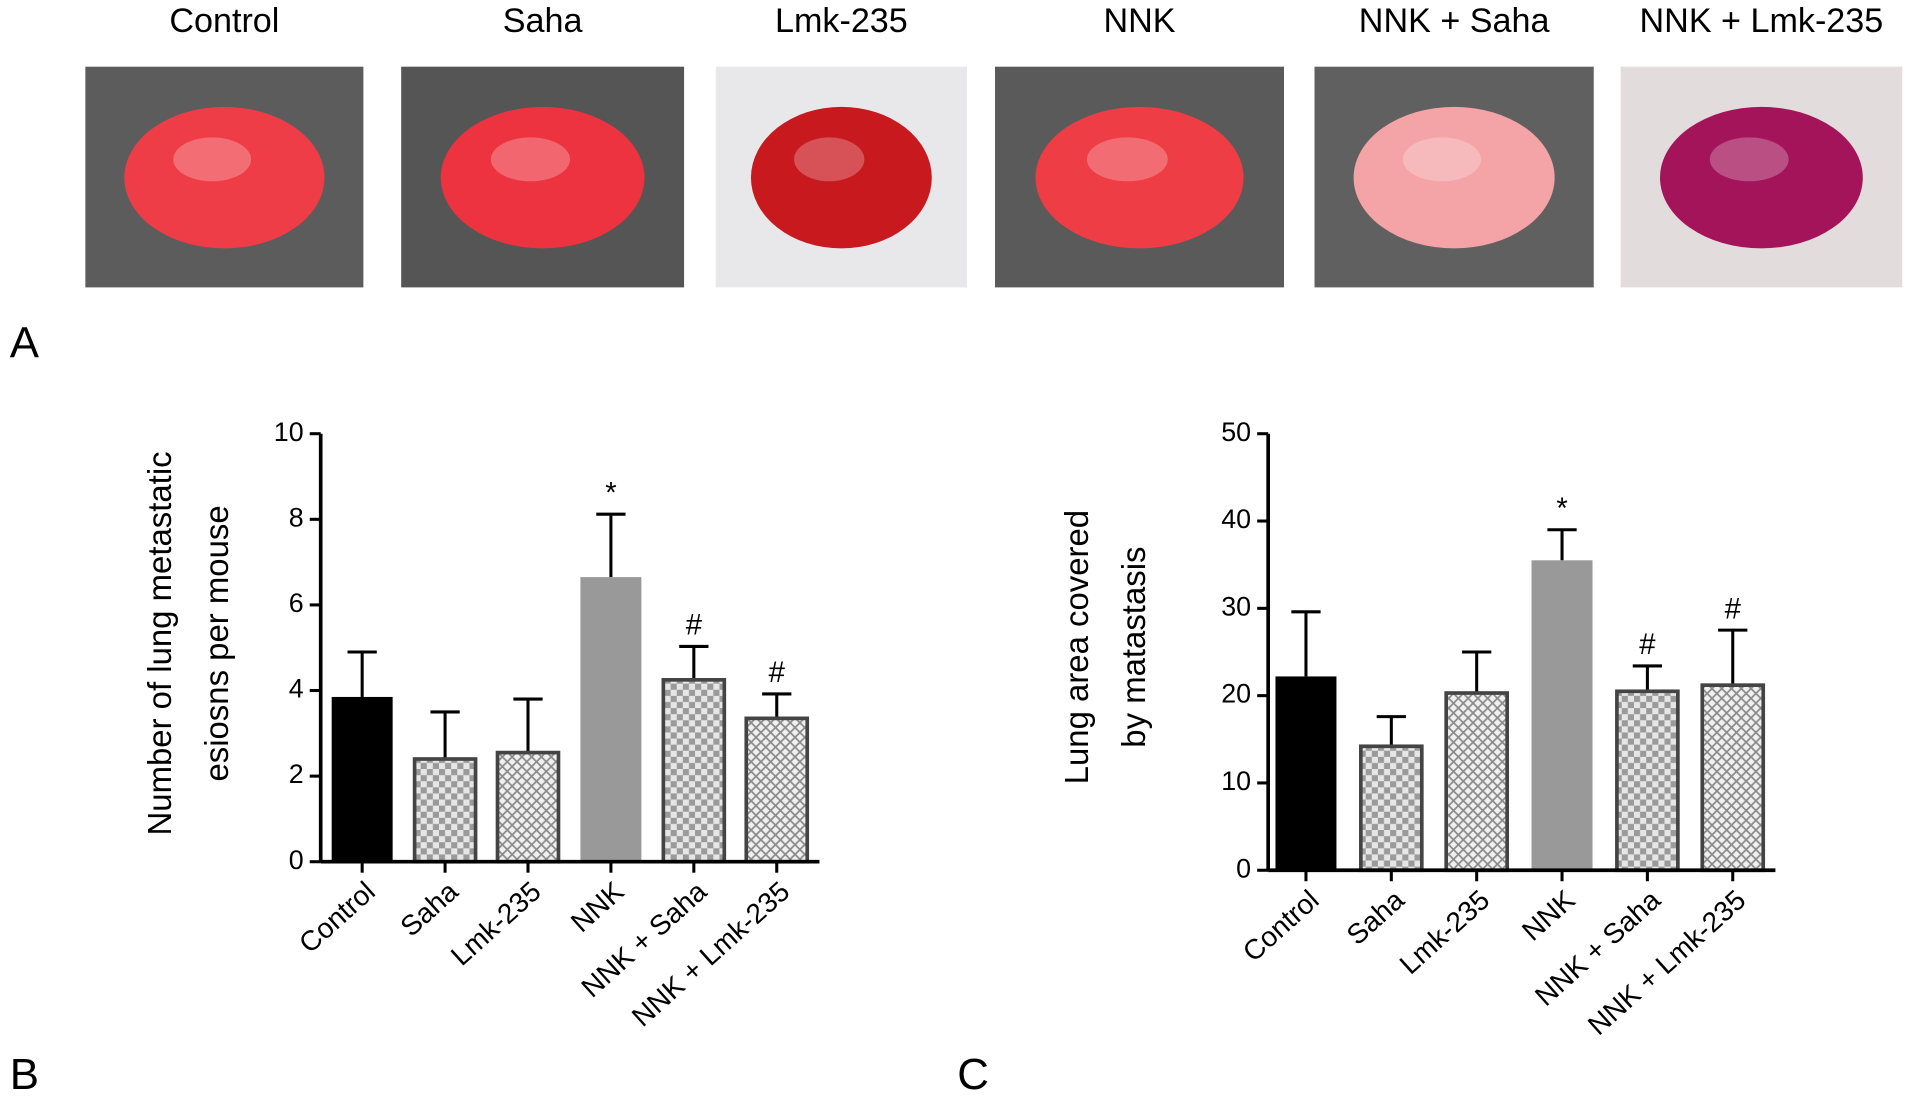  Describe the element at coordinates (25, 343) in the screenshot. I see `panel-label: A` at that location.